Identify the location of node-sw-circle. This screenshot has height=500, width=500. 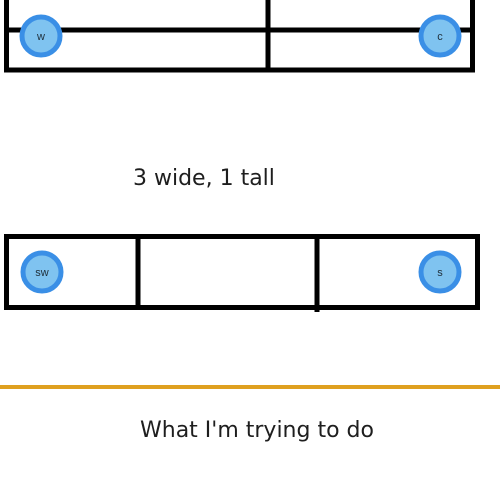
(42, 272).